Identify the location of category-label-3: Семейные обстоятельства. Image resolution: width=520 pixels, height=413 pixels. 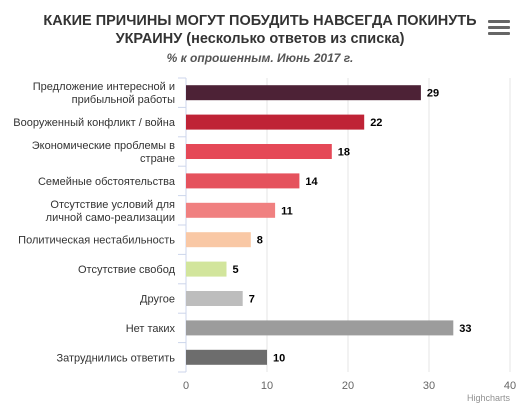
(107, 182).